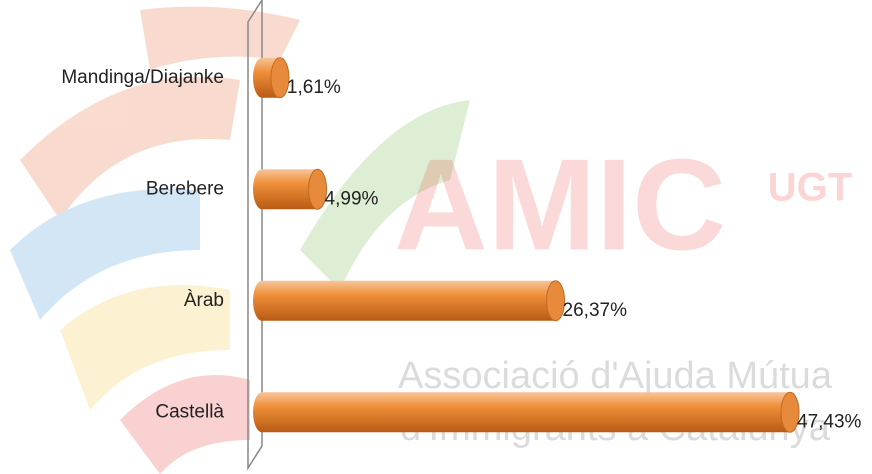  I want to click on category-label: Castellà, so click(189, 411).